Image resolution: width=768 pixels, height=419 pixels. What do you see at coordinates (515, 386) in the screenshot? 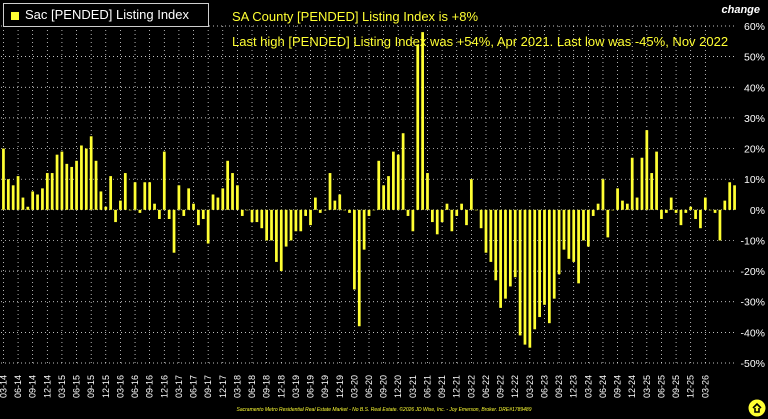
I see `x-tick-label: 12-22` at bounding box center [515, 386].